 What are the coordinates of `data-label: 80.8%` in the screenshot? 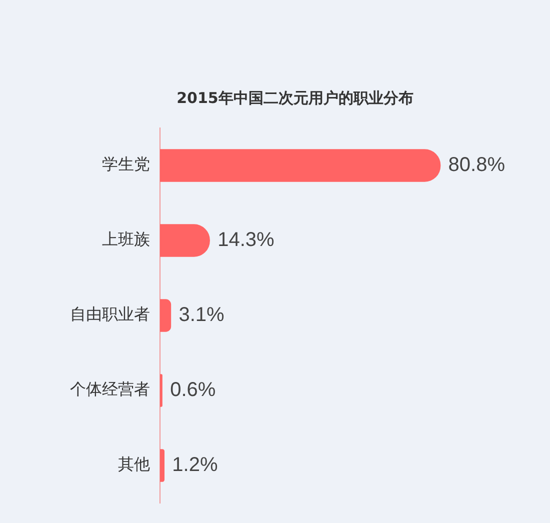 It's located at (477, 165).